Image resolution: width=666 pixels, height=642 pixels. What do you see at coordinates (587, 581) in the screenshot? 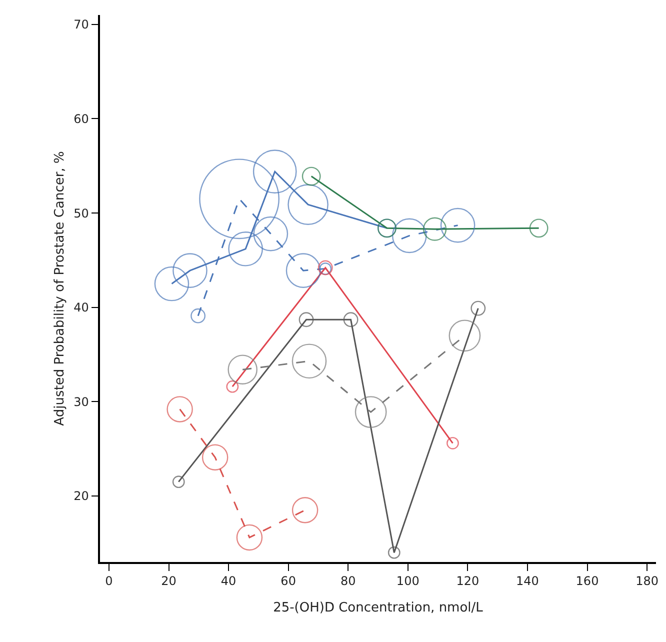
I see `x-tick-label: 160` at bounding box center [587, 581].